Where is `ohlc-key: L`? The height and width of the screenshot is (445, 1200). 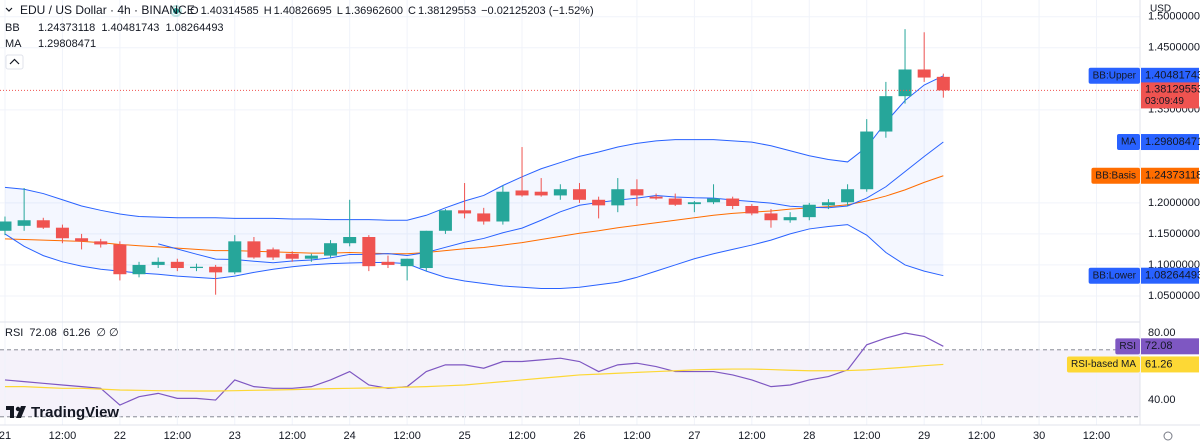 ohlc-key: L is located at coordinates (340, 11).